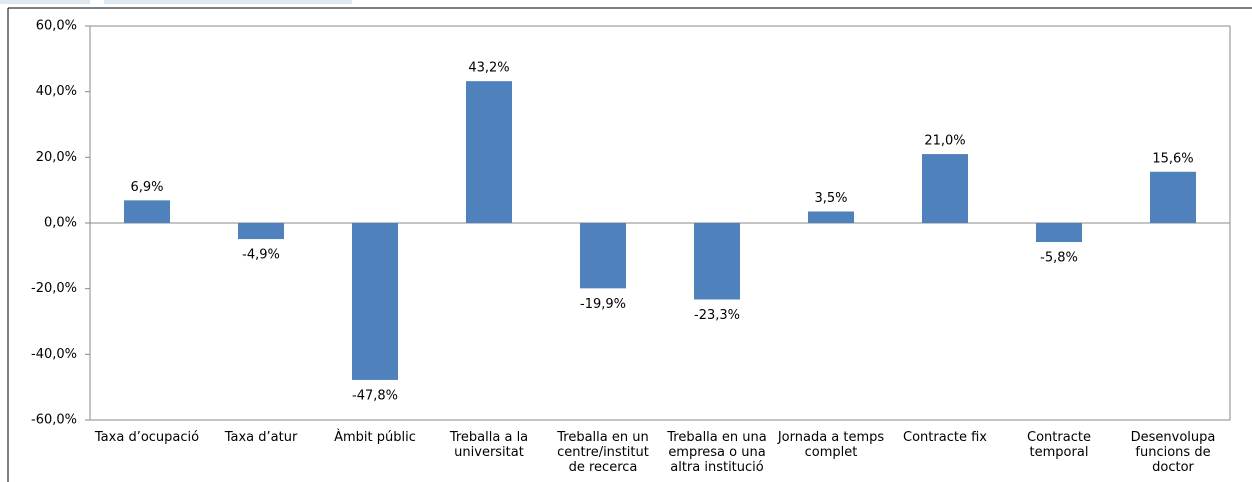 The width and height of the screenshot is (1252, 482). I want to click on x-tick-label: Contracte temporal, so click(1059, 445).